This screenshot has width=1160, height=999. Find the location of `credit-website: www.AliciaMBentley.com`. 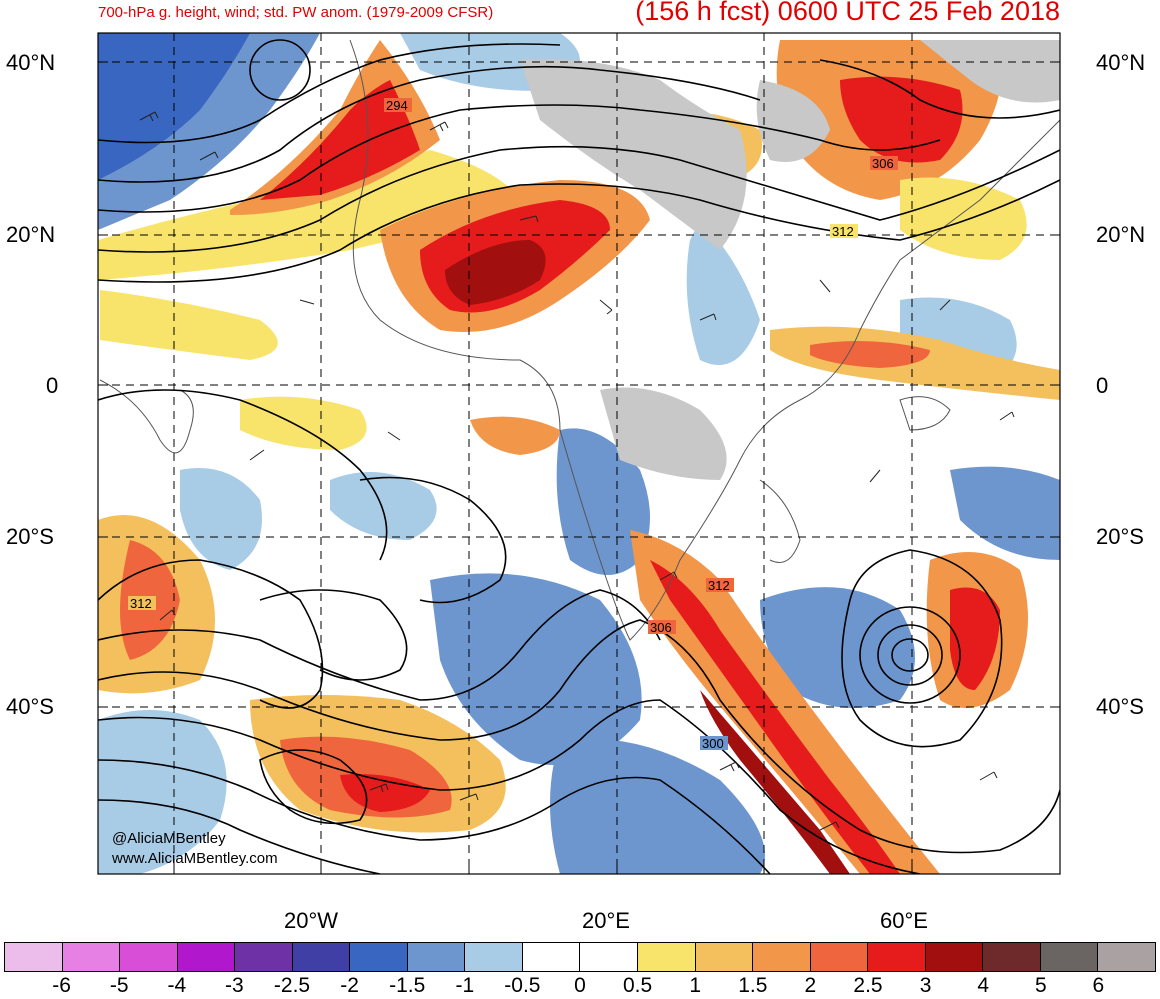

credit-website: www.AliciaMBentley.com is located at coordinates (195, 858).